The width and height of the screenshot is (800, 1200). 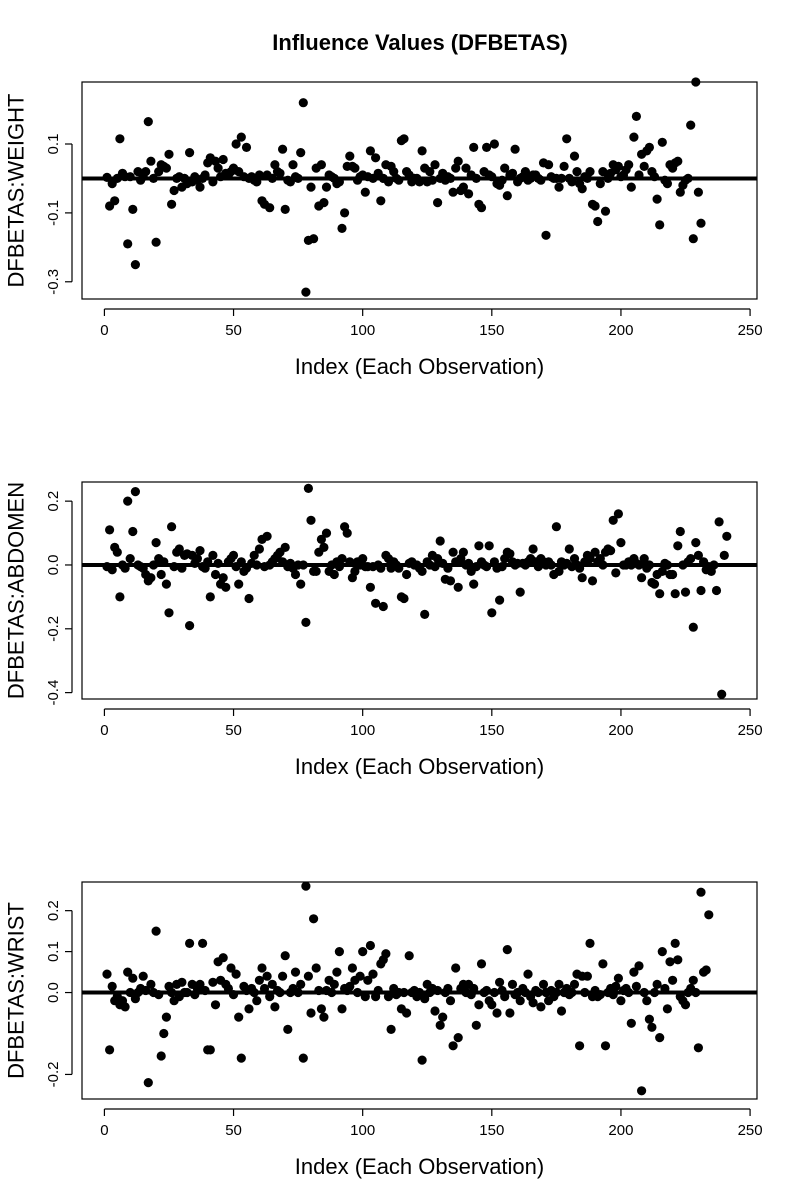 What do you see at coordinates (53, 693) in the screenshot?
I see `y-tick-label-abdomen: -0.4` at bounding box center [53, 693].